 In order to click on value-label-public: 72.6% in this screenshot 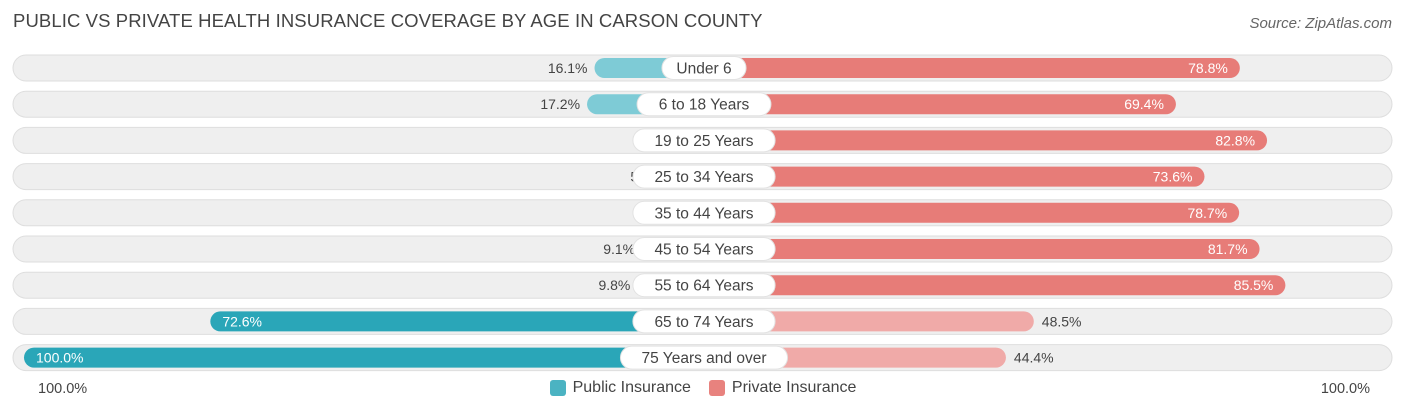, I will do `click(242, 321)`.